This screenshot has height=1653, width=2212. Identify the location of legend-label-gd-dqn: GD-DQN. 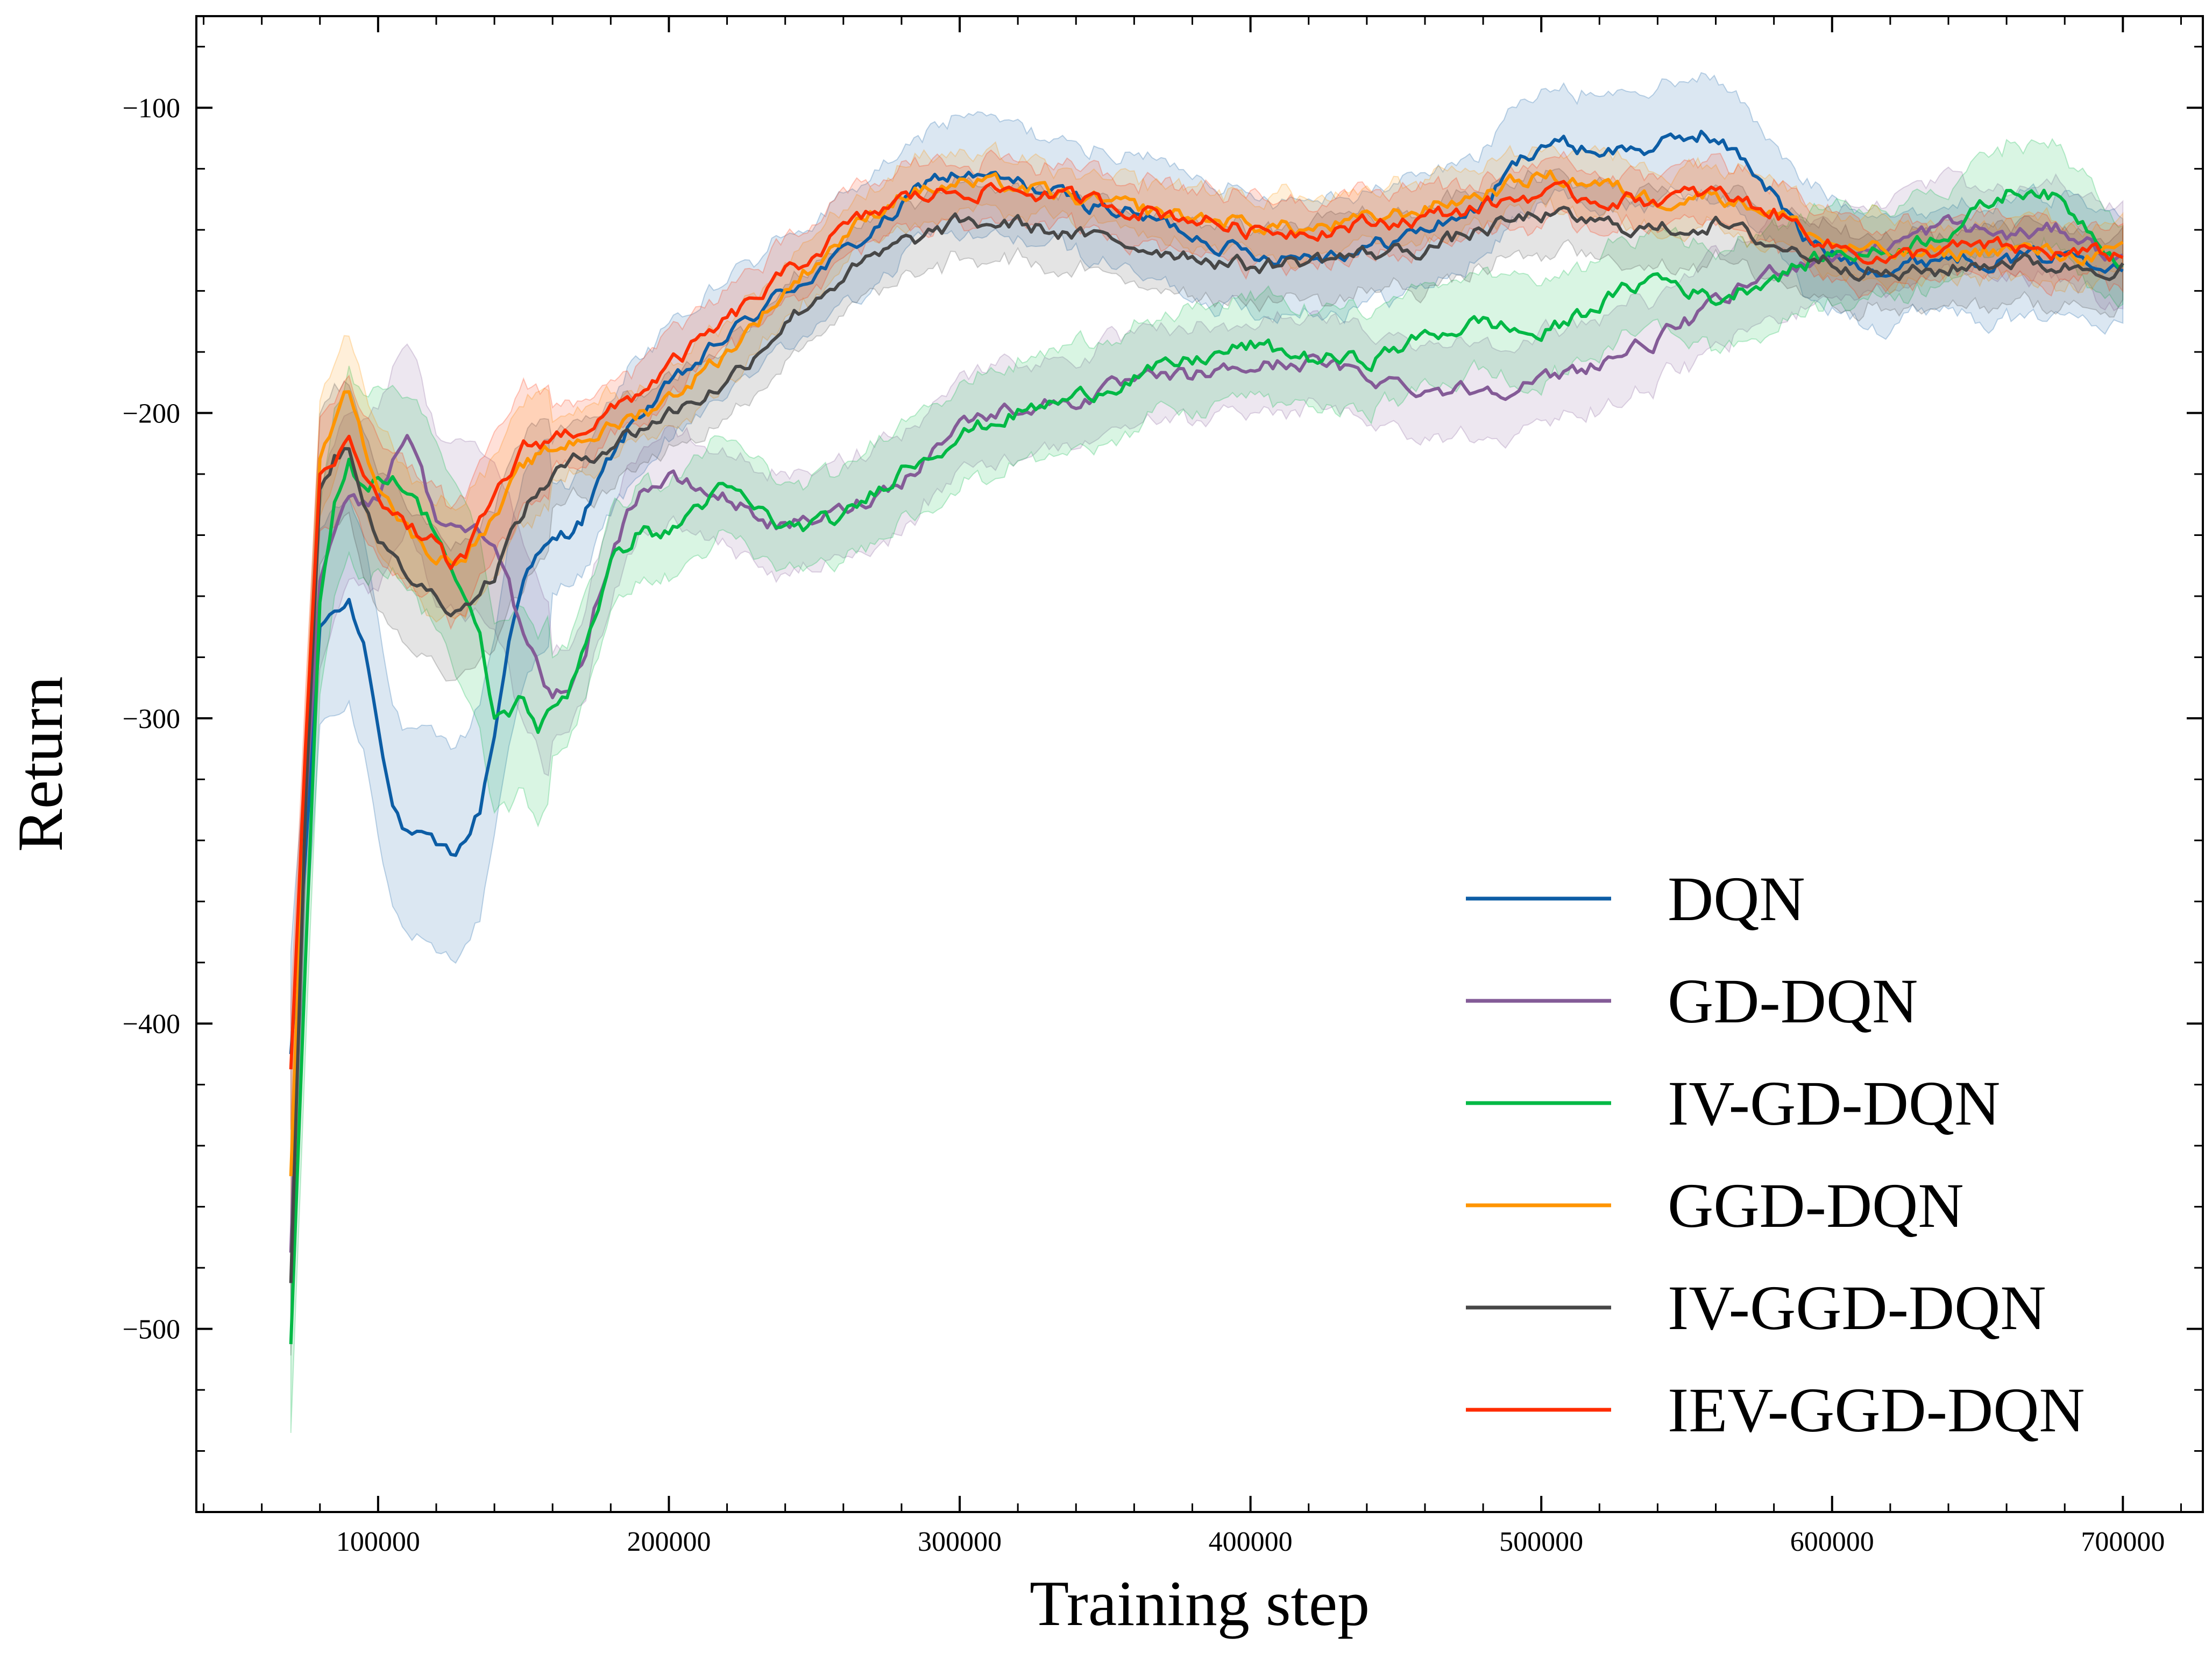
(1793, 1001).